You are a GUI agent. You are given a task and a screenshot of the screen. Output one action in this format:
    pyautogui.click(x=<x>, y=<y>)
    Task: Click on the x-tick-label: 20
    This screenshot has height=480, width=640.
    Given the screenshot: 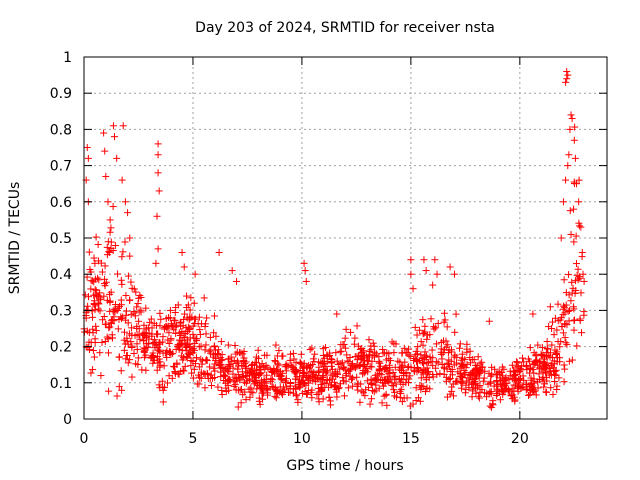 What is the action you would take?
    pyautogui.click(x=520, y=439)
    